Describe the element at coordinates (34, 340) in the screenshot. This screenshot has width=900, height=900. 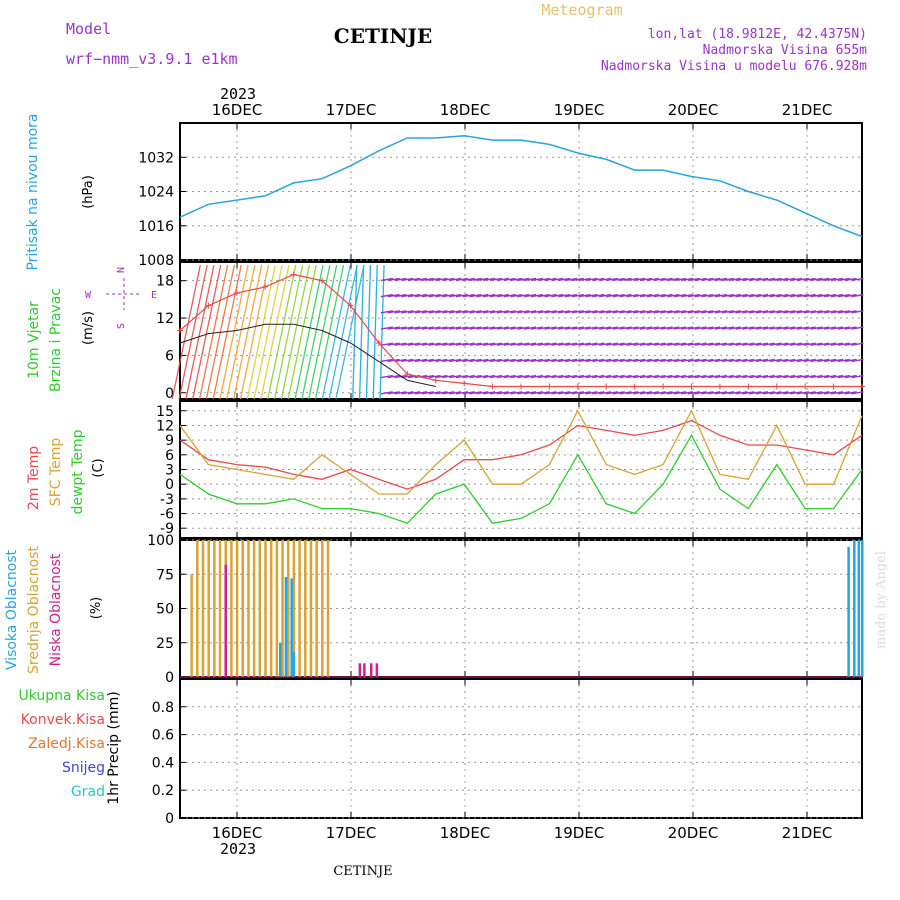
I see `wind-axis-label-1: 10m Vjetar` at that location.